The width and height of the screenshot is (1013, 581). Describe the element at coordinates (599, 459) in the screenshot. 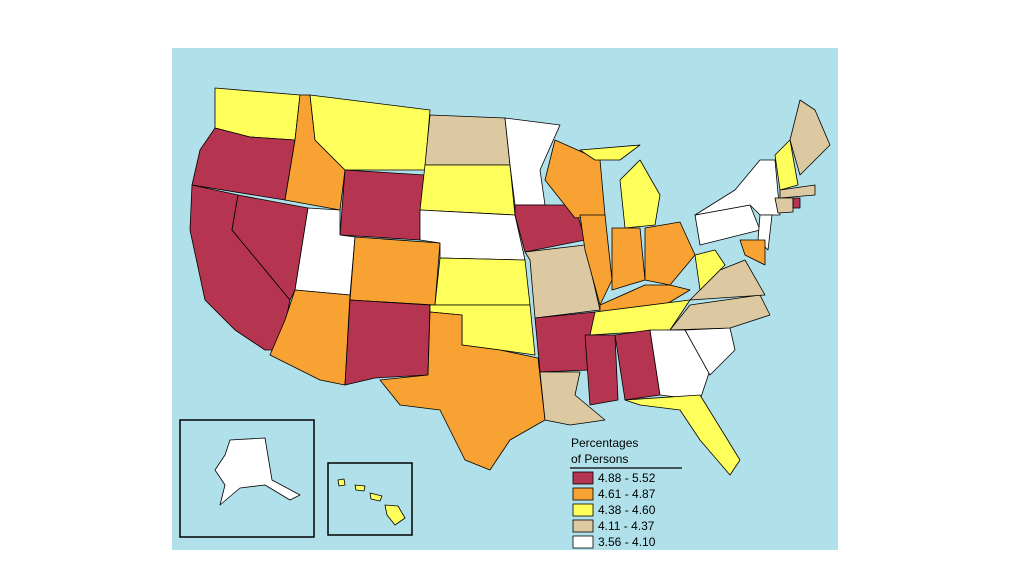

I see `legend-title: of Persons` at that location.